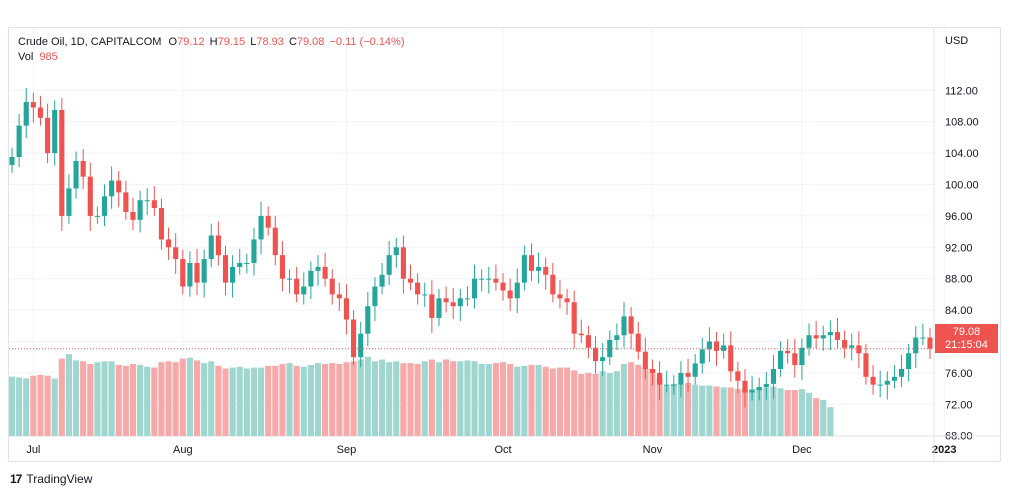  I want to click on low-value: 78.93, so click(270, 42).